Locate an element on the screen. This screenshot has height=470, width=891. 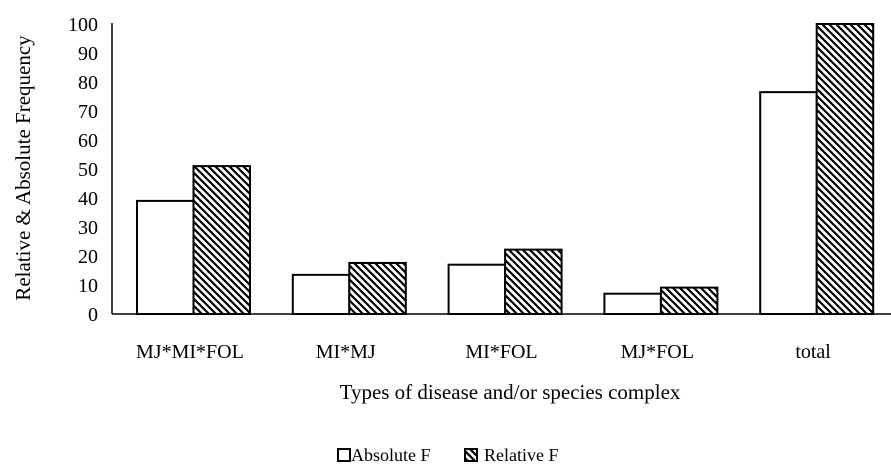
legend-label-relative-f: Relative F is located at coordinates (521, 455).